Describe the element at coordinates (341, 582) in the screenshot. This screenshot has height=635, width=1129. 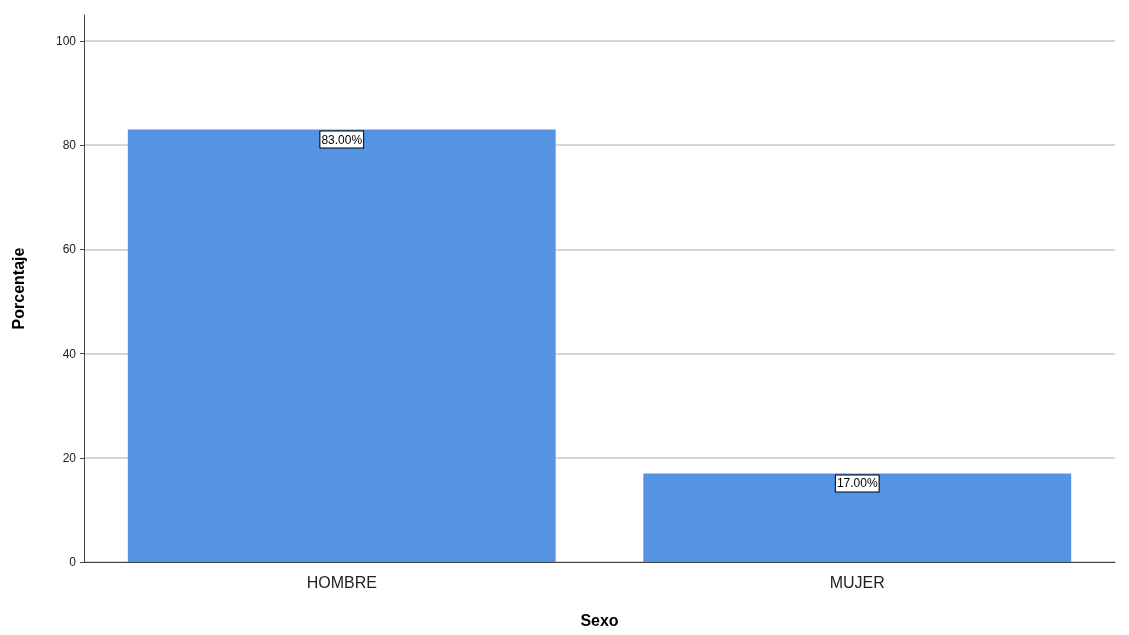
I see `x-tick-label: HOMBRE` at that location.